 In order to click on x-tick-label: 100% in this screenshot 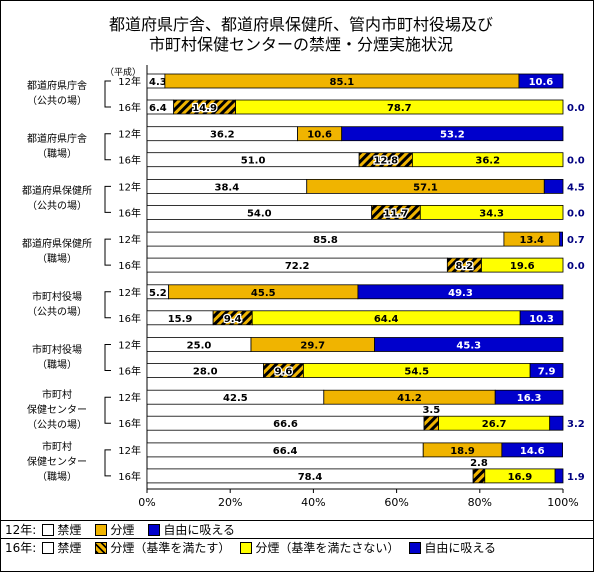, I will do `click(562, 502)`.